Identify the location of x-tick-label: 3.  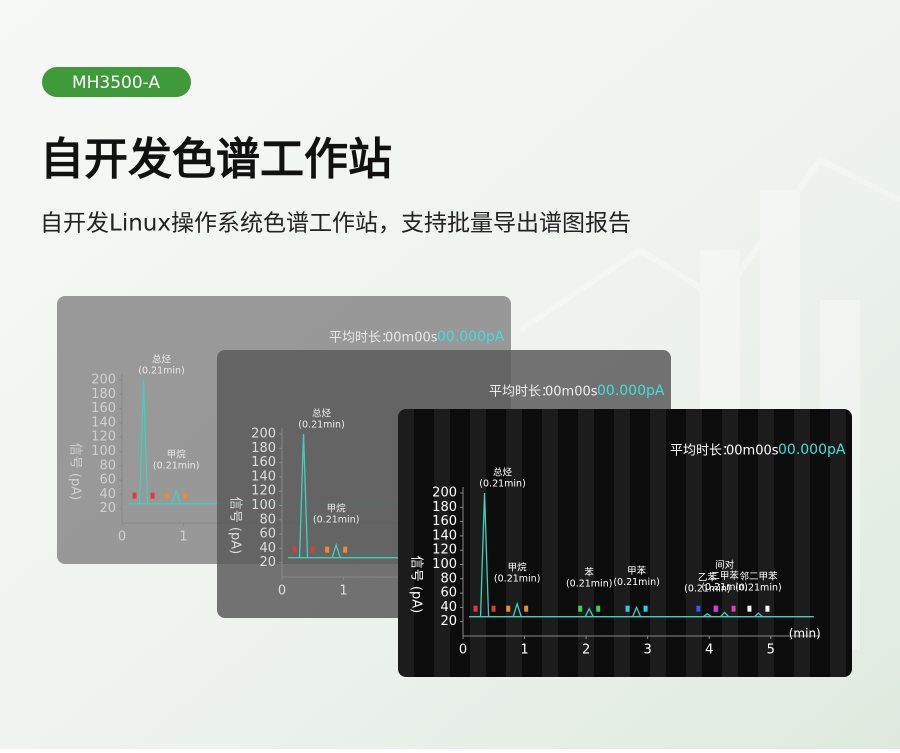
(648, 650).